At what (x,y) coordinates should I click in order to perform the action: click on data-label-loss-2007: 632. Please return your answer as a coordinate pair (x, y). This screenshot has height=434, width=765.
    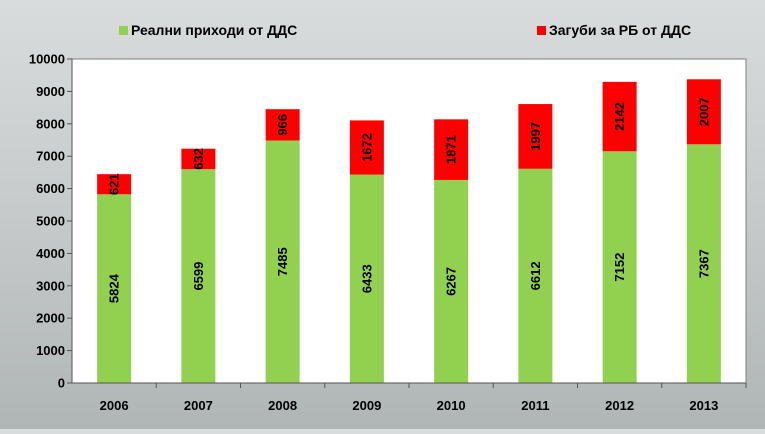
    Looking at the image, I should click on (198, 159).